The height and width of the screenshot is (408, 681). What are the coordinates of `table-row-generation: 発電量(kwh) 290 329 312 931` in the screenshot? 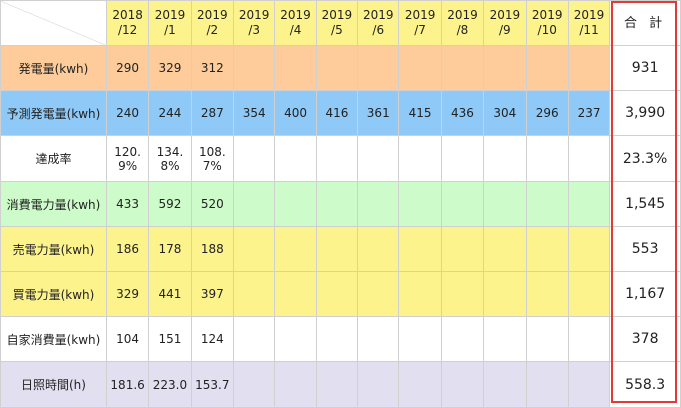 It's located at (340, 68).